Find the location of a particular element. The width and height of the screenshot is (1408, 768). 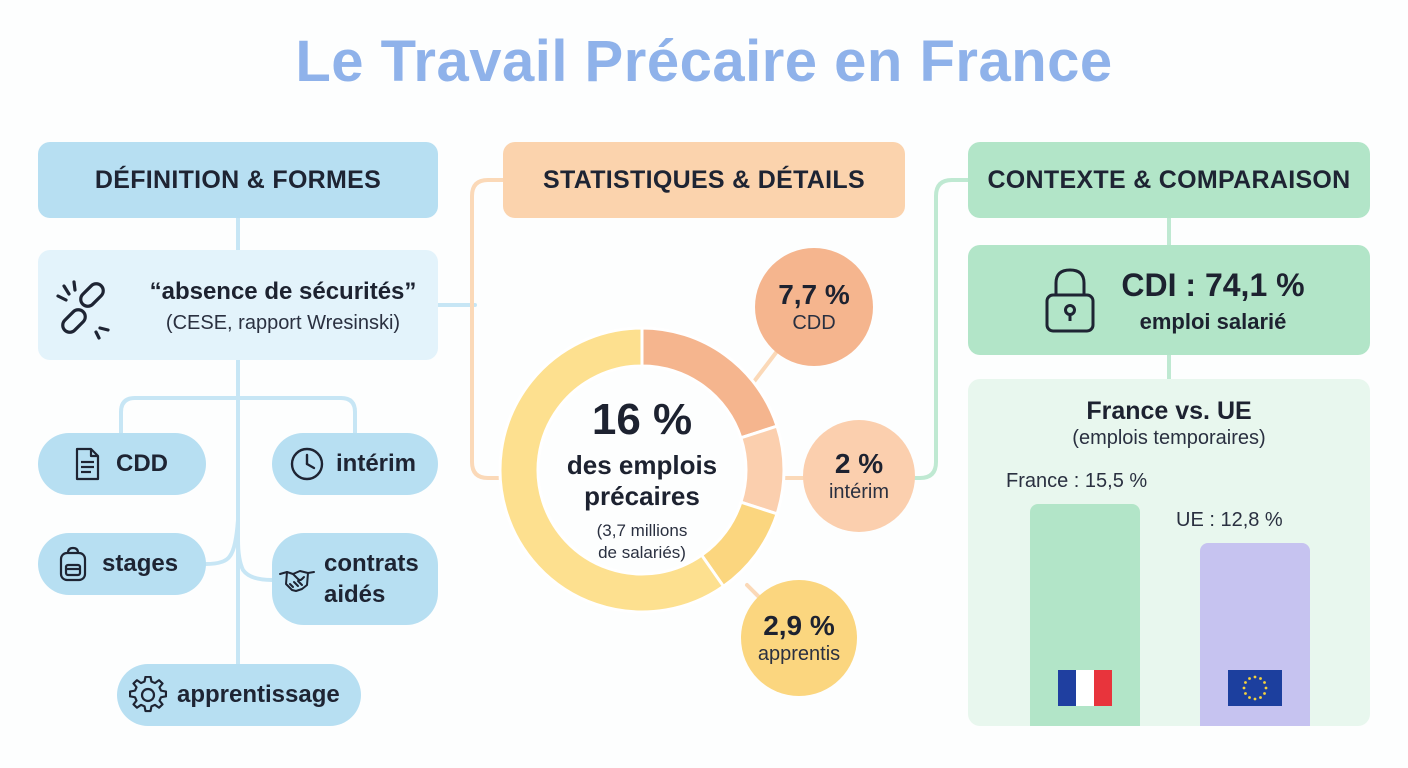

form-label: intérim is located at coordinates (376, 463).